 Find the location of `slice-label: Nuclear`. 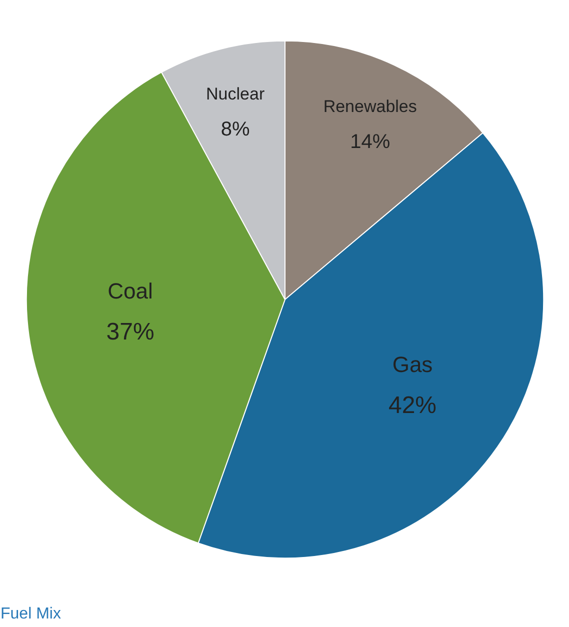

slice-label: Nuclear is located at coordinates (235, 94).